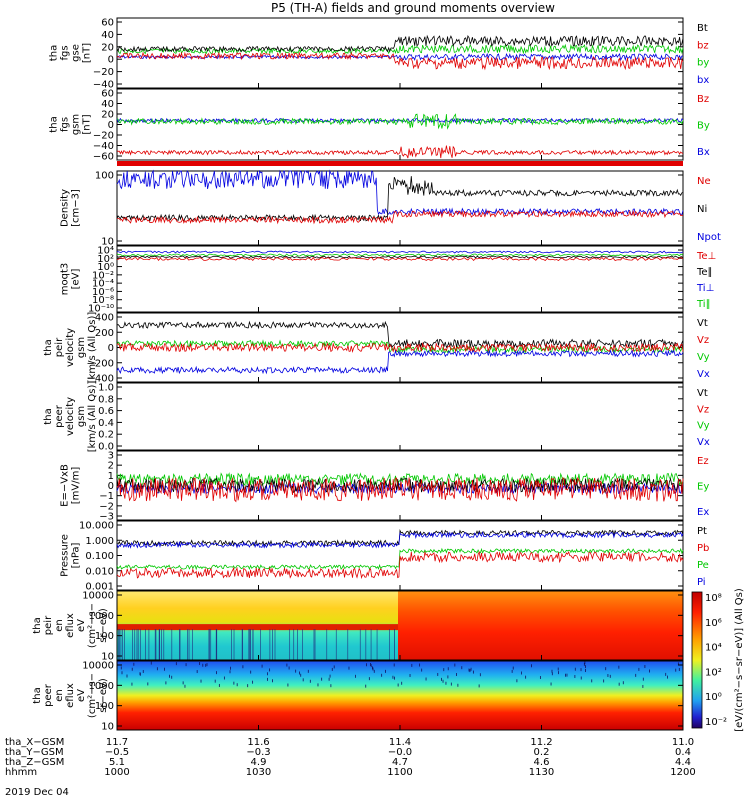 The width and height of the screenshot is (750, 800). Describe the element at coordinates (701, 582) in the screenshot. I see `legend-Pi: Pi` at that location.